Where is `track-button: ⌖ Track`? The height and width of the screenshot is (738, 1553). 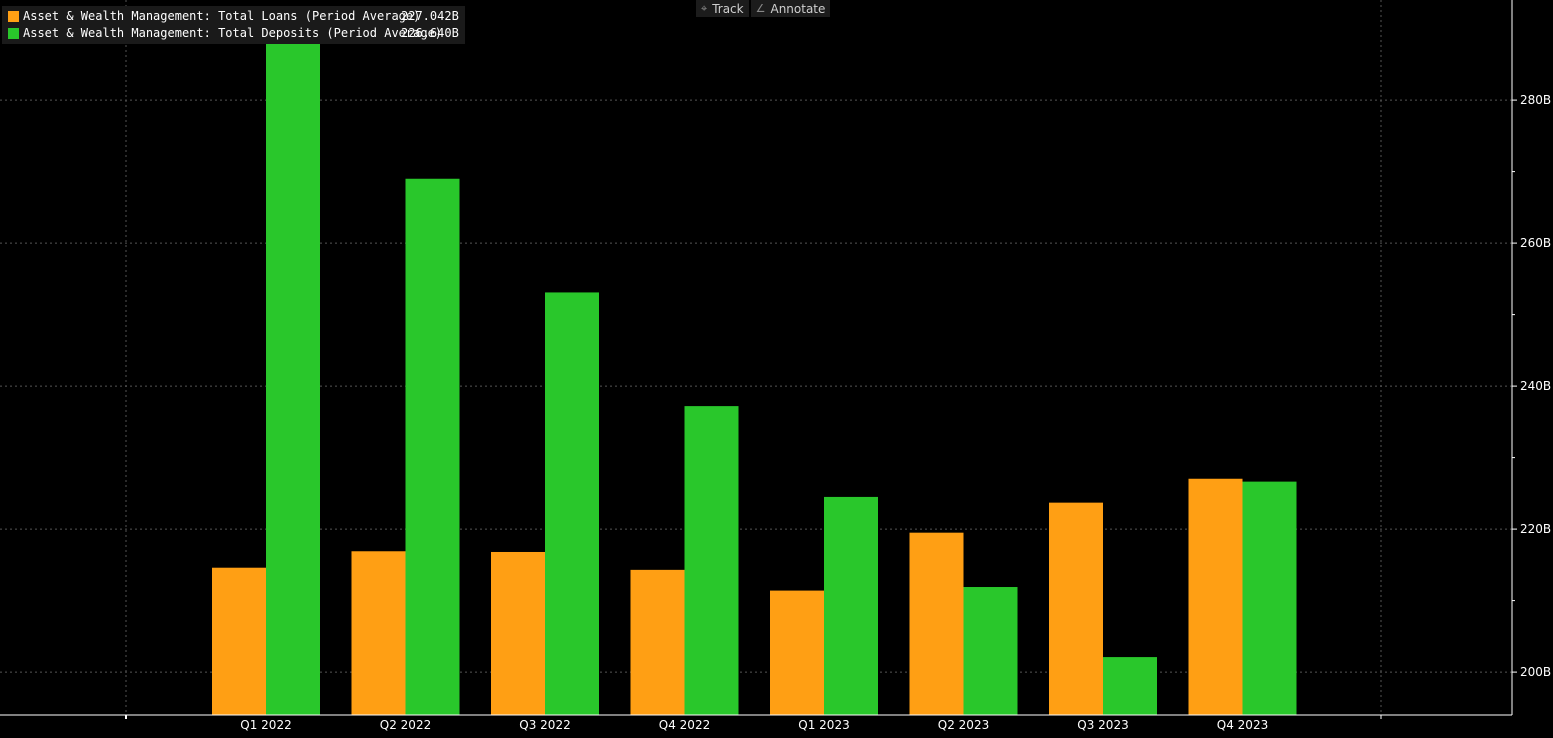
track-button: ⌖ Track is located at coordinates (722, 8).